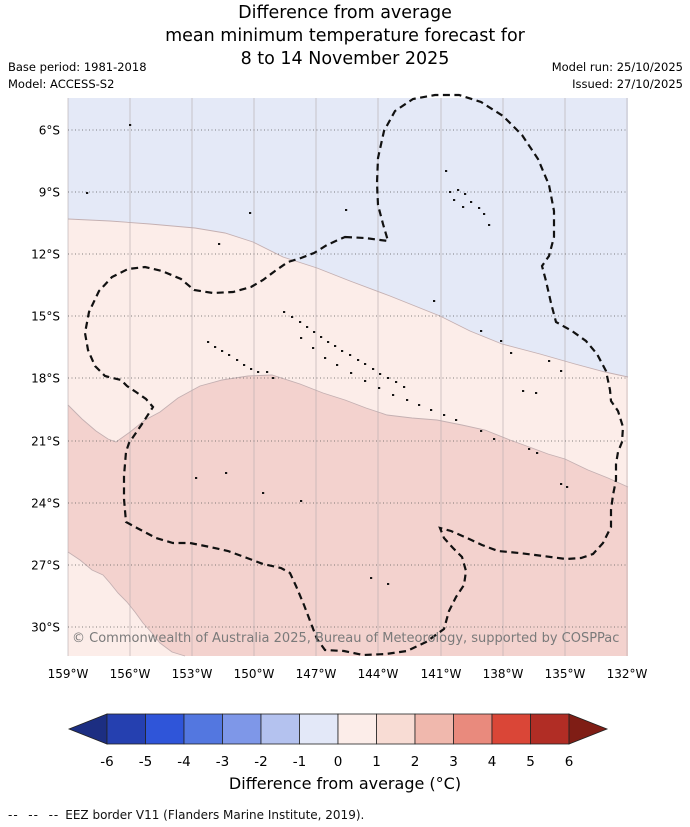 Image resolution: width=690 pixels, height=827 pixels. I want to click on eez-dash-sample: -- -- --, so click(34, 815).